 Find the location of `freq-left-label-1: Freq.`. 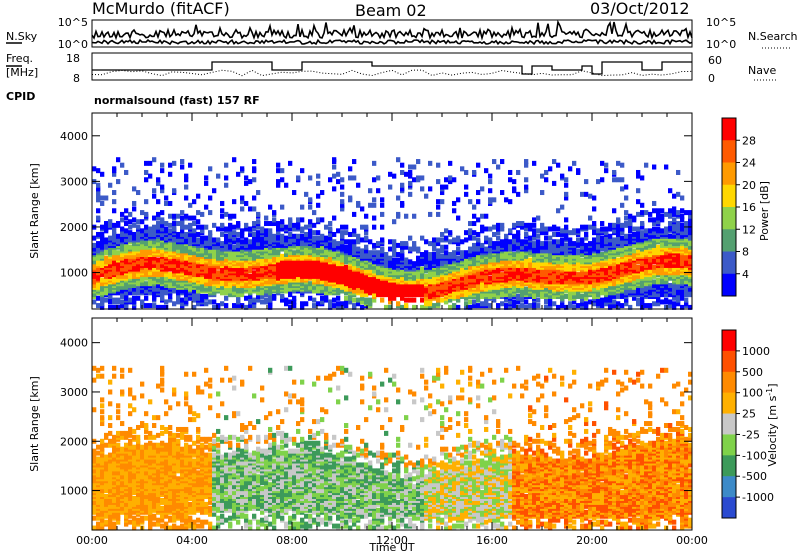

freq-left-label-1: Freq. is located at coordinates (19, 58).